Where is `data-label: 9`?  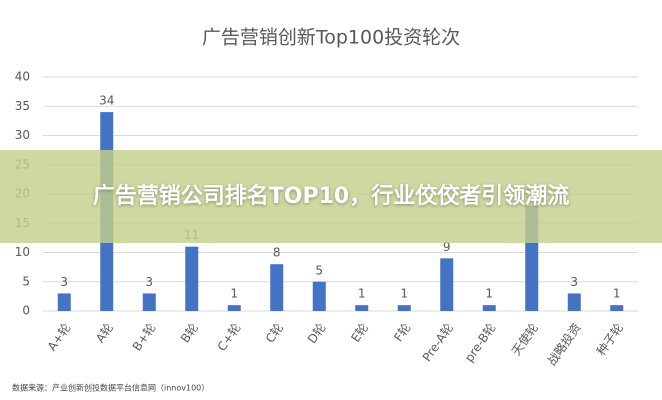 data-label: 9 is located at coordinates (447, 247).